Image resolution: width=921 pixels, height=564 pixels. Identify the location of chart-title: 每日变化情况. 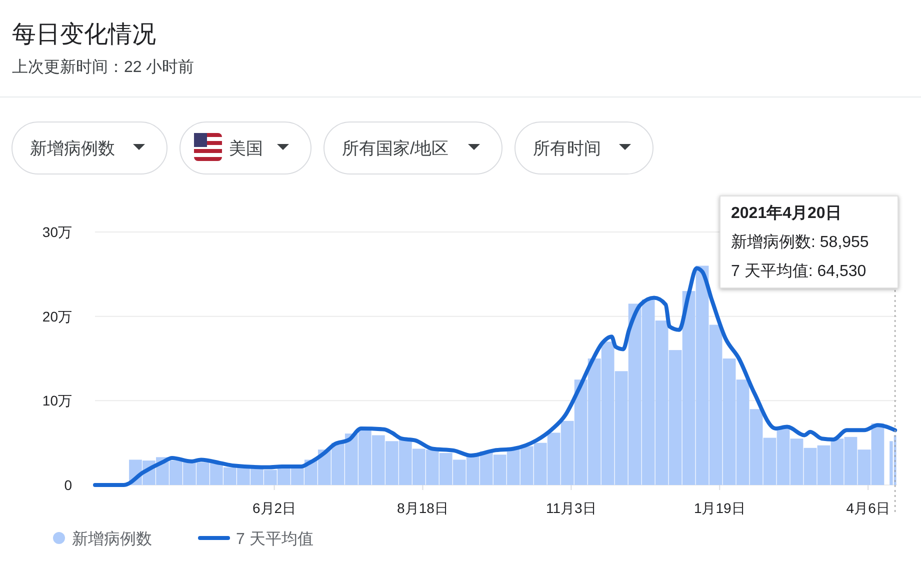
(84, 34).